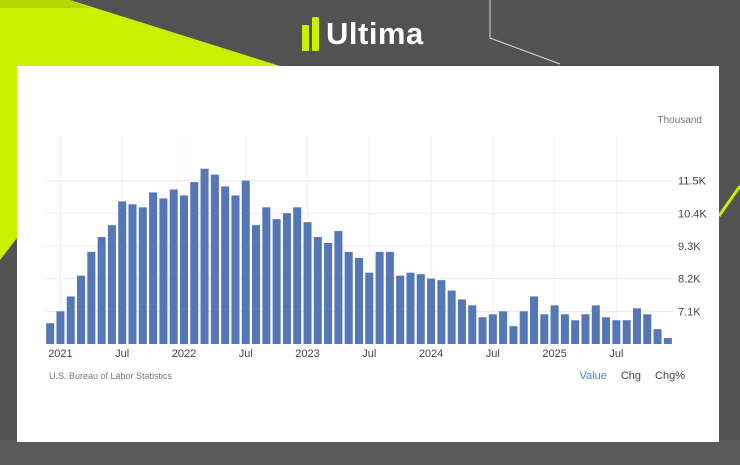 Image resolution: width=740 pixels, height=465 pixels. I want to click on x-tick-label: 2021, so click(60, 354).